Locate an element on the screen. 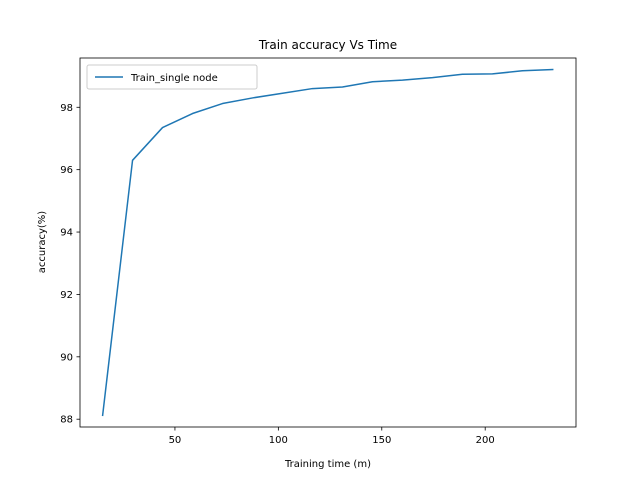 This screenshot has width=640, height=480. y-tick-label: 90 is located at coordinates (66, 357).